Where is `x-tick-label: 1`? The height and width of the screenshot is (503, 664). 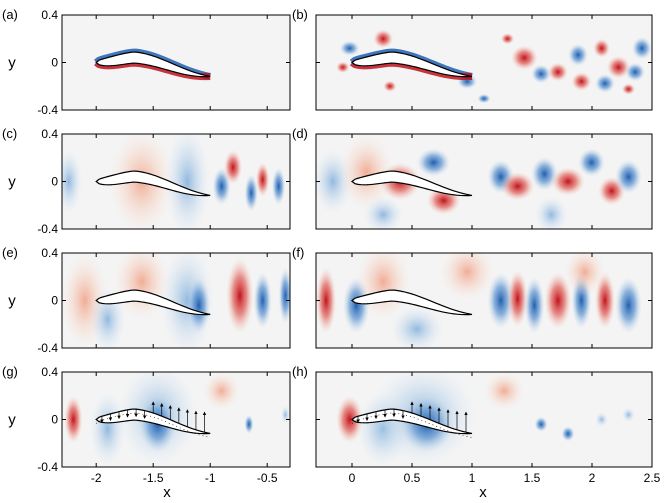
x-tick-label: 1 is located at coordinates (472, 478).